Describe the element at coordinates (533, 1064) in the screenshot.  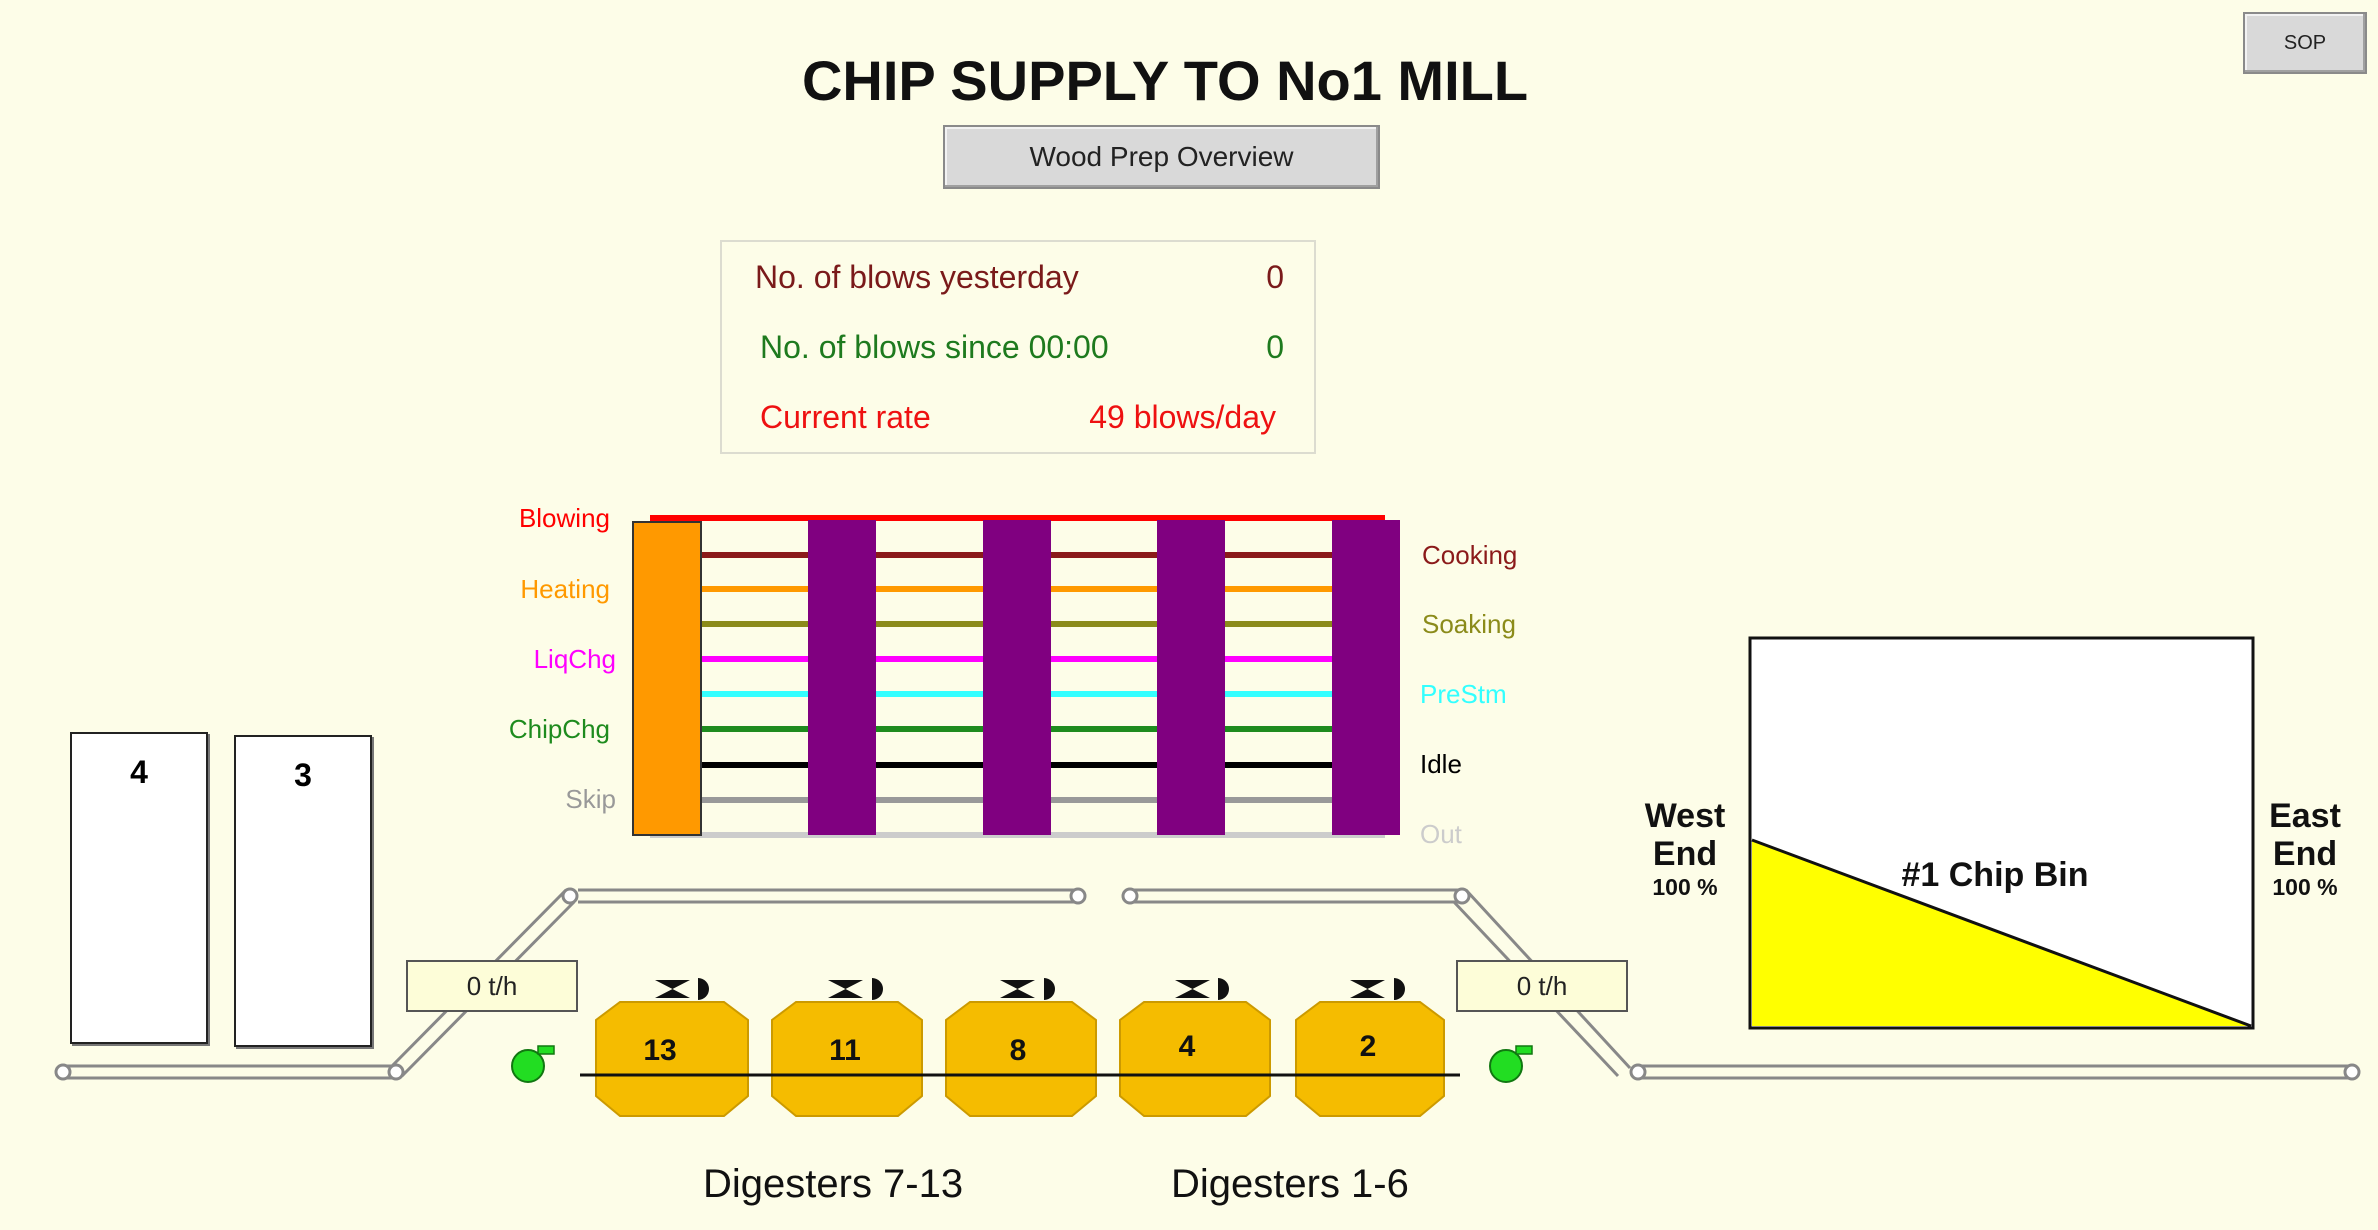
I see `left-fan-icon` at that location.